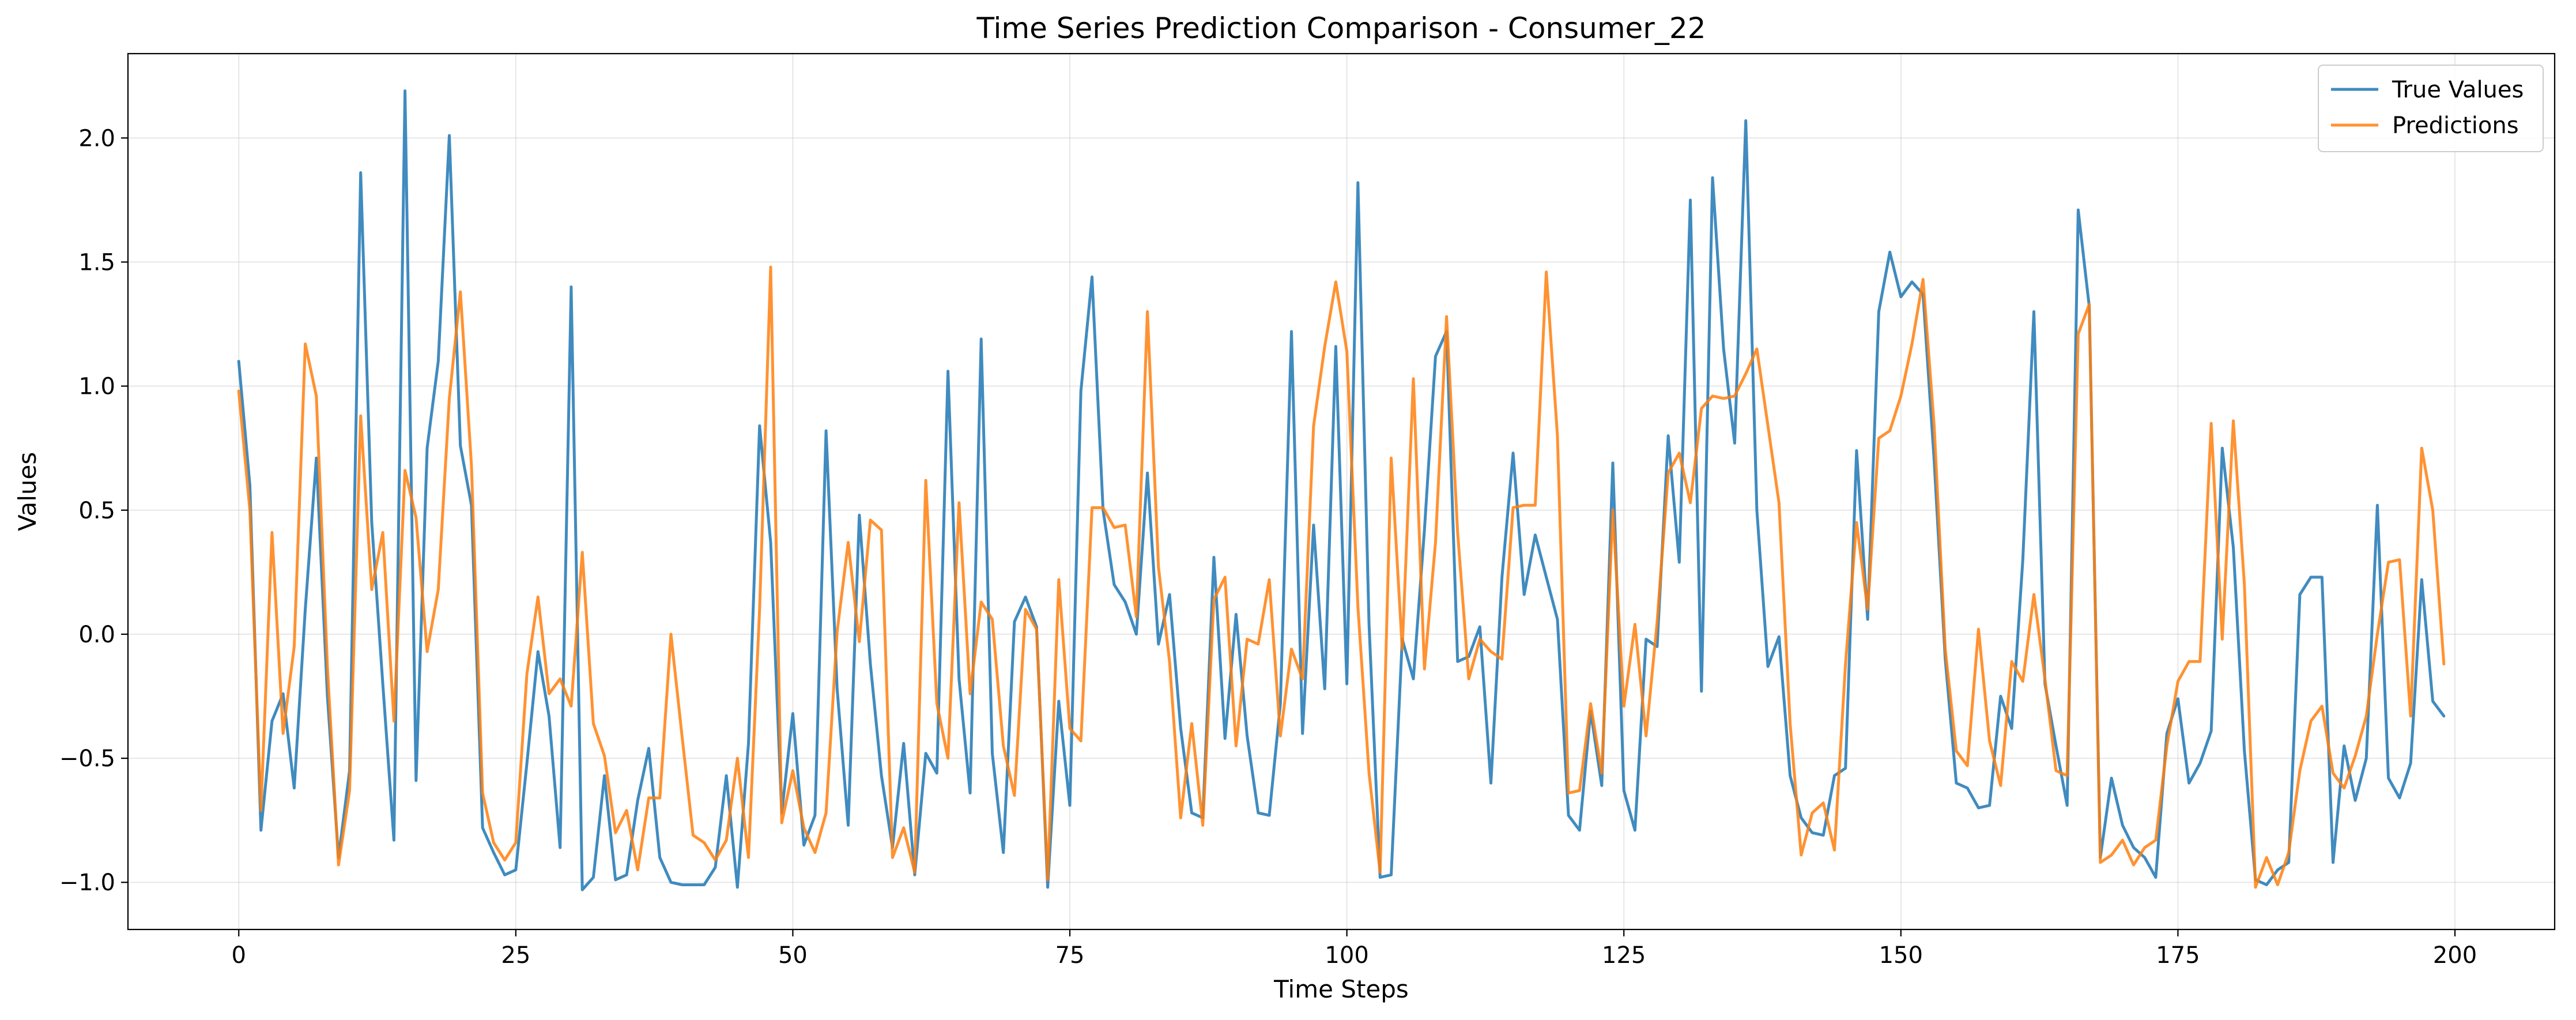 The height and width of the screenshot is (1020, 2576). I want to click on legend-label: True Values, so click(2458, 90).